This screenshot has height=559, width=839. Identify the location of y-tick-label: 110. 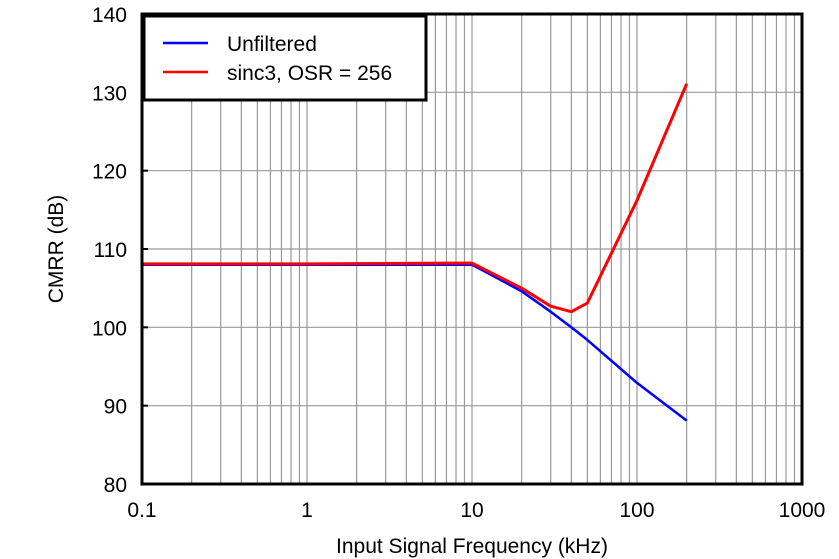
(110, 250).